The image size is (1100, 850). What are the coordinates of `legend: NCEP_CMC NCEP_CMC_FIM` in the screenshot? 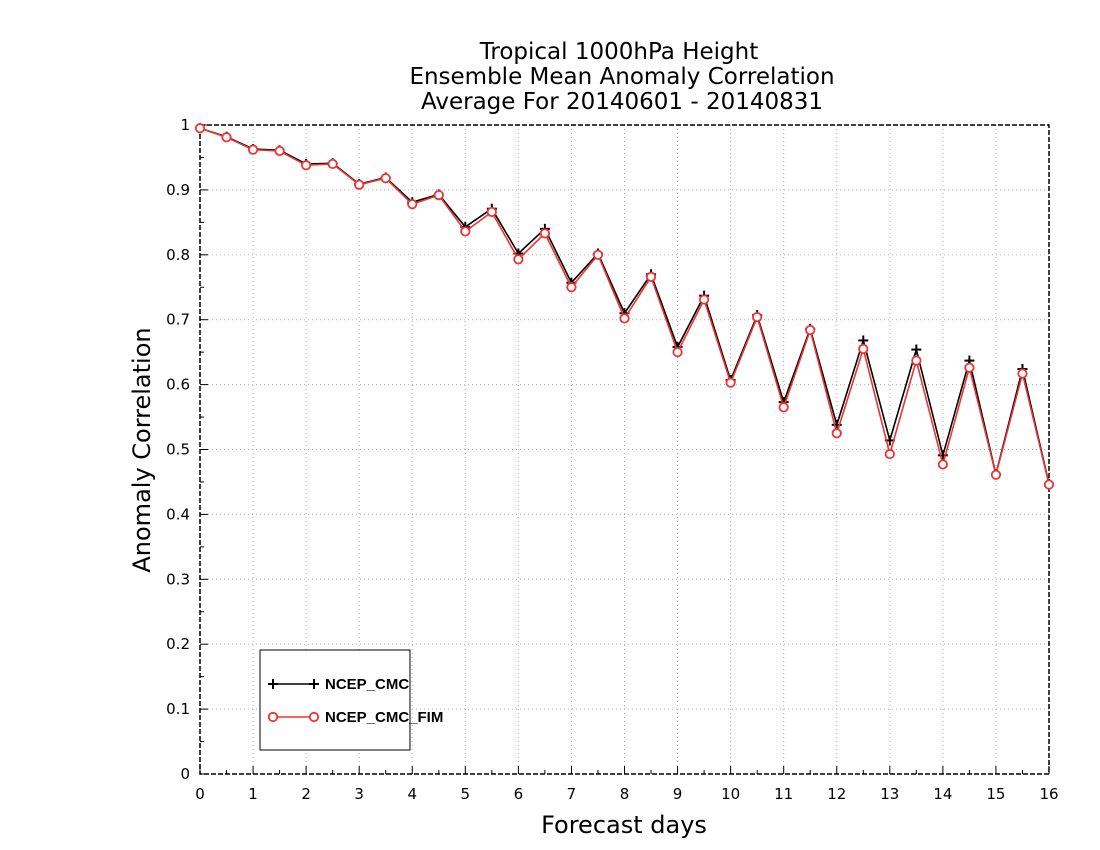 It's located at (351, 700).